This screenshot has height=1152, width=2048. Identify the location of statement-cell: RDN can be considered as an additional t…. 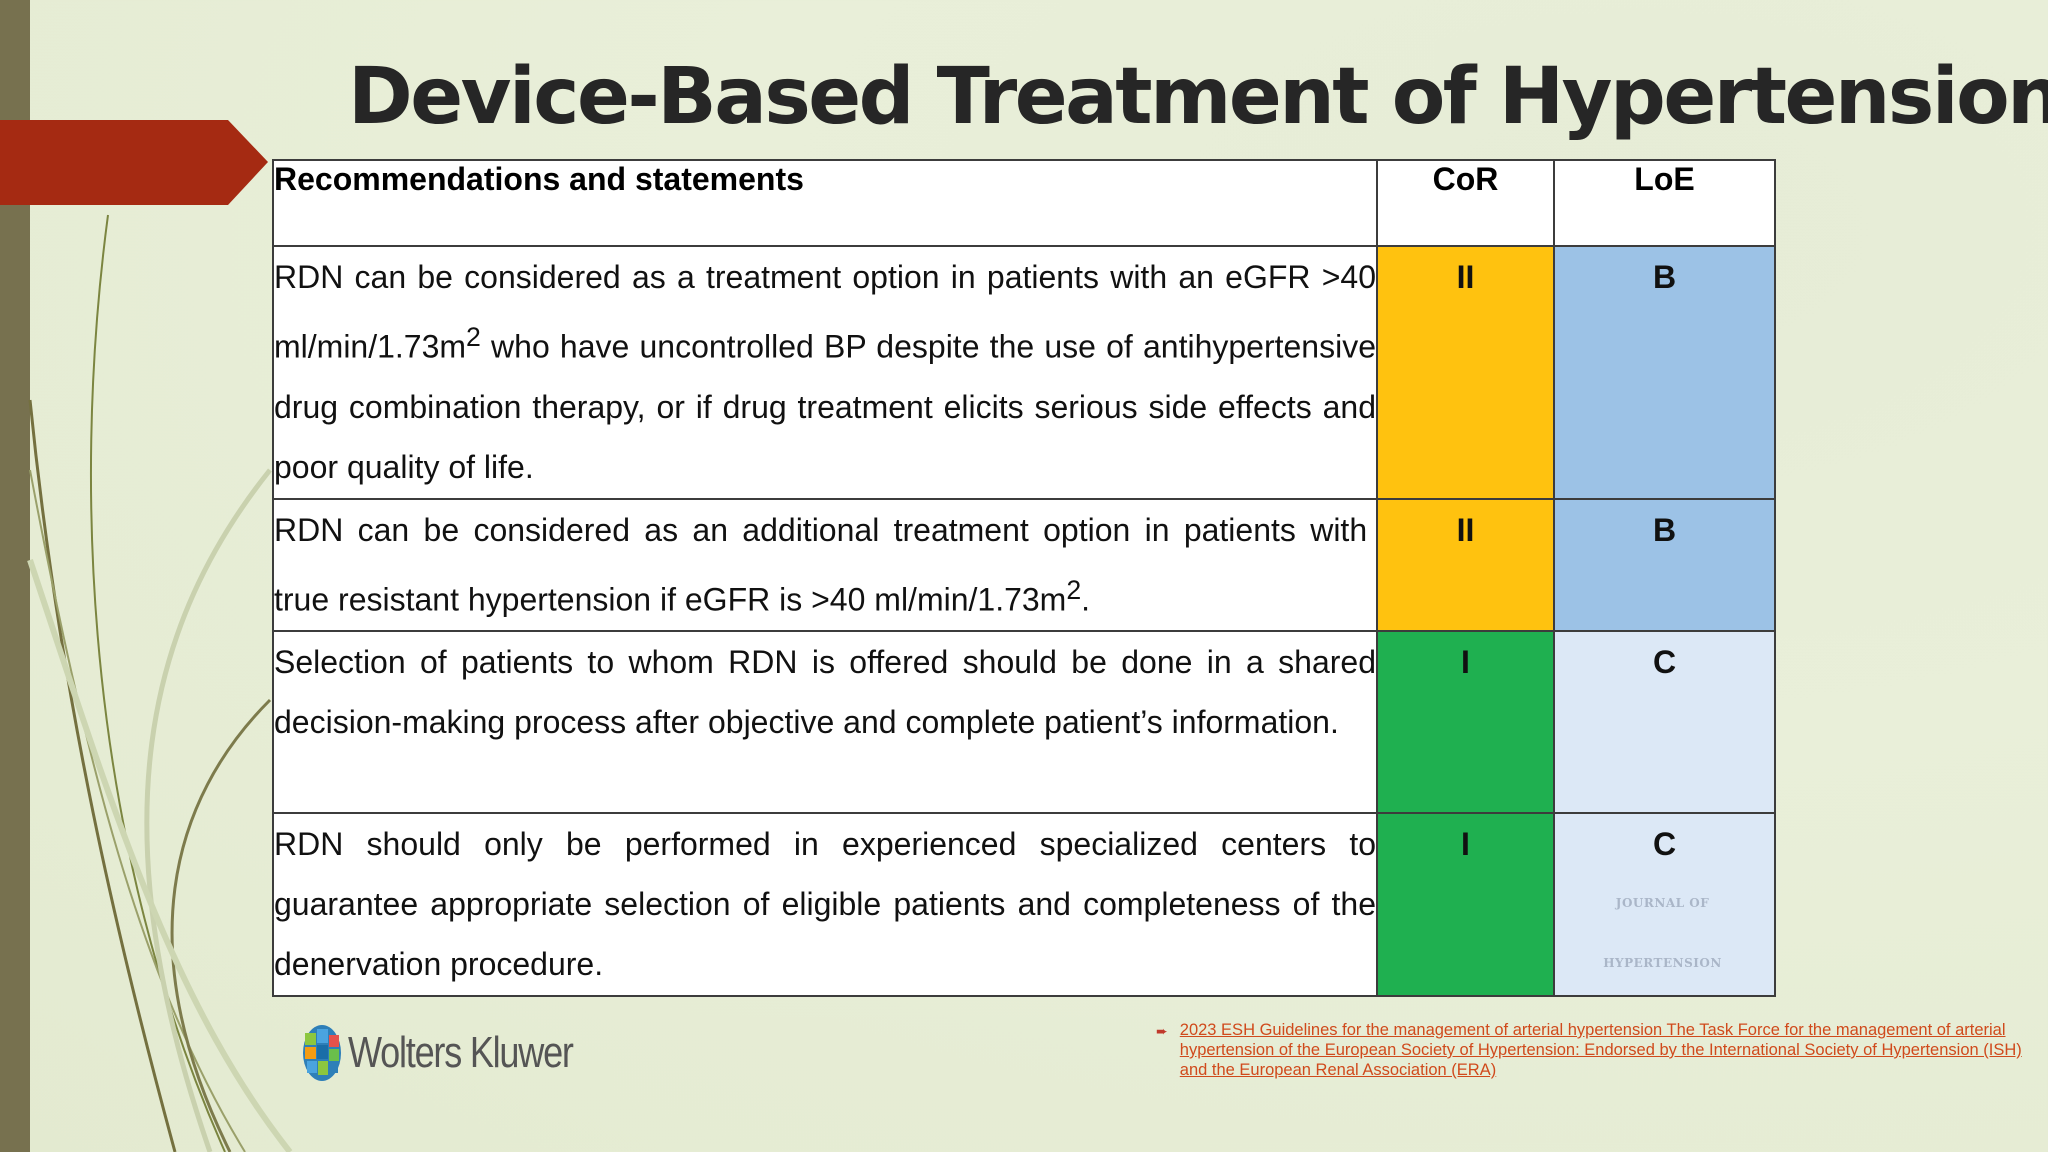
(825, 565).